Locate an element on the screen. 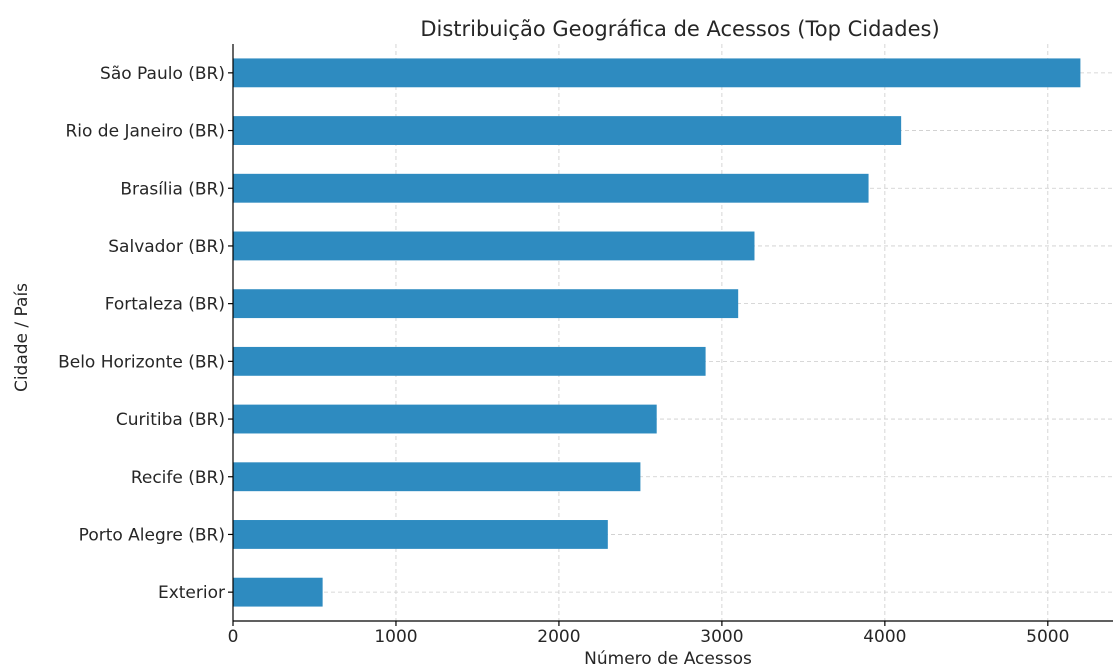  y-axis-label: Cidade / País is located at coordinates (22, 337).